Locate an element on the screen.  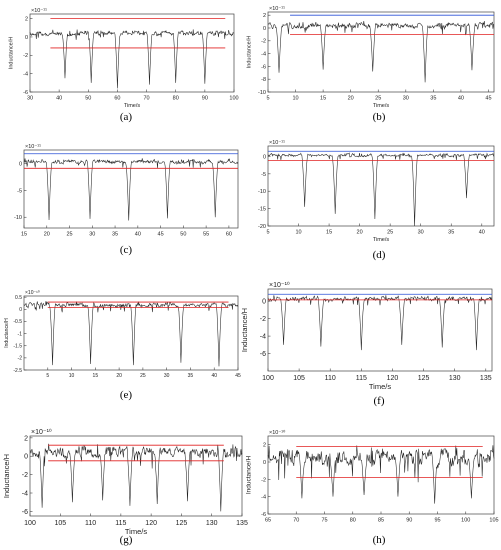
x-tick-label: 110 is located at coordinates (90, 523).